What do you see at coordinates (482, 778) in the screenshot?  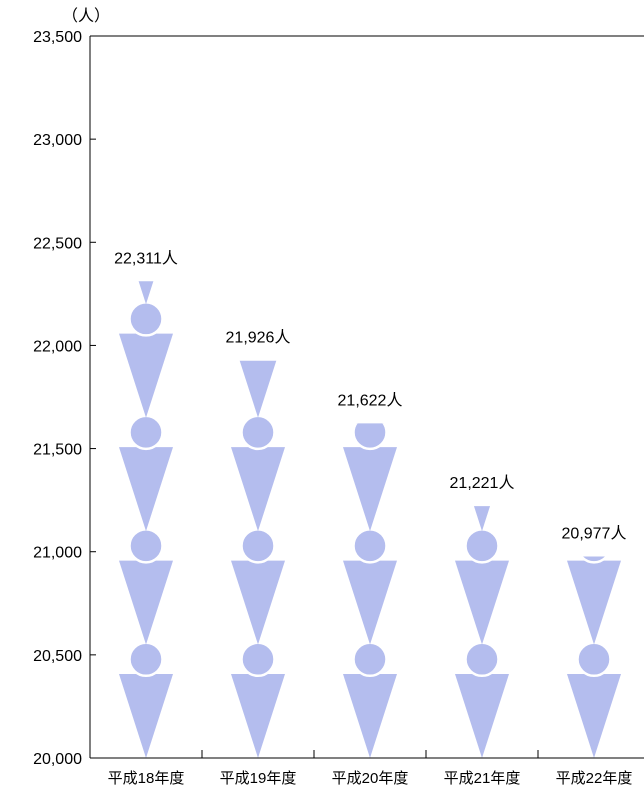 I see `x-category-label: 平成21年度` at bounding box center [482, 778].